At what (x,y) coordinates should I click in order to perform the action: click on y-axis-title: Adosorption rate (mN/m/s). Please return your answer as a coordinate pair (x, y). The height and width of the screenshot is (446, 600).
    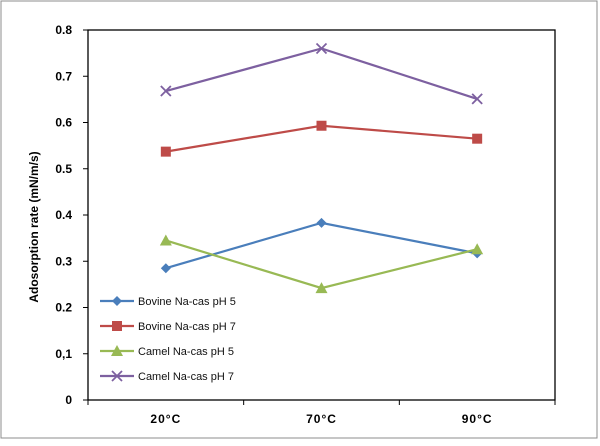
    Looking at the image, I should click on (34, 226).